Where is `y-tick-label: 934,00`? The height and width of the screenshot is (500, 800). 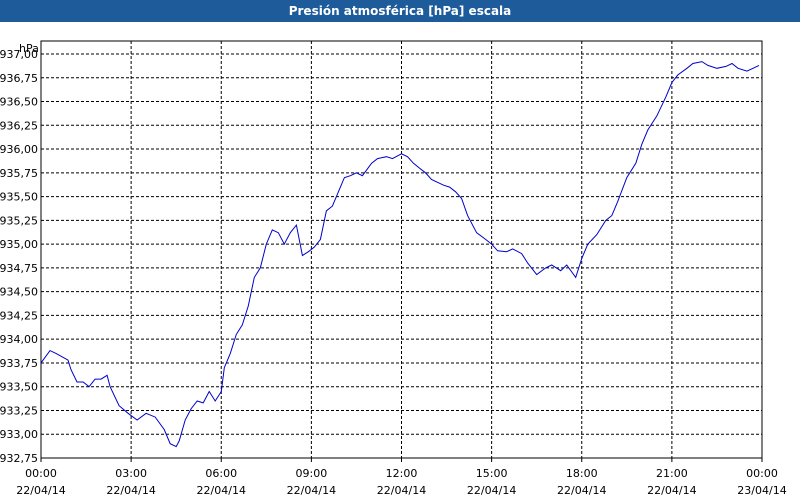 y-tick-label: 934,00 is located at coordinates (19, 339).